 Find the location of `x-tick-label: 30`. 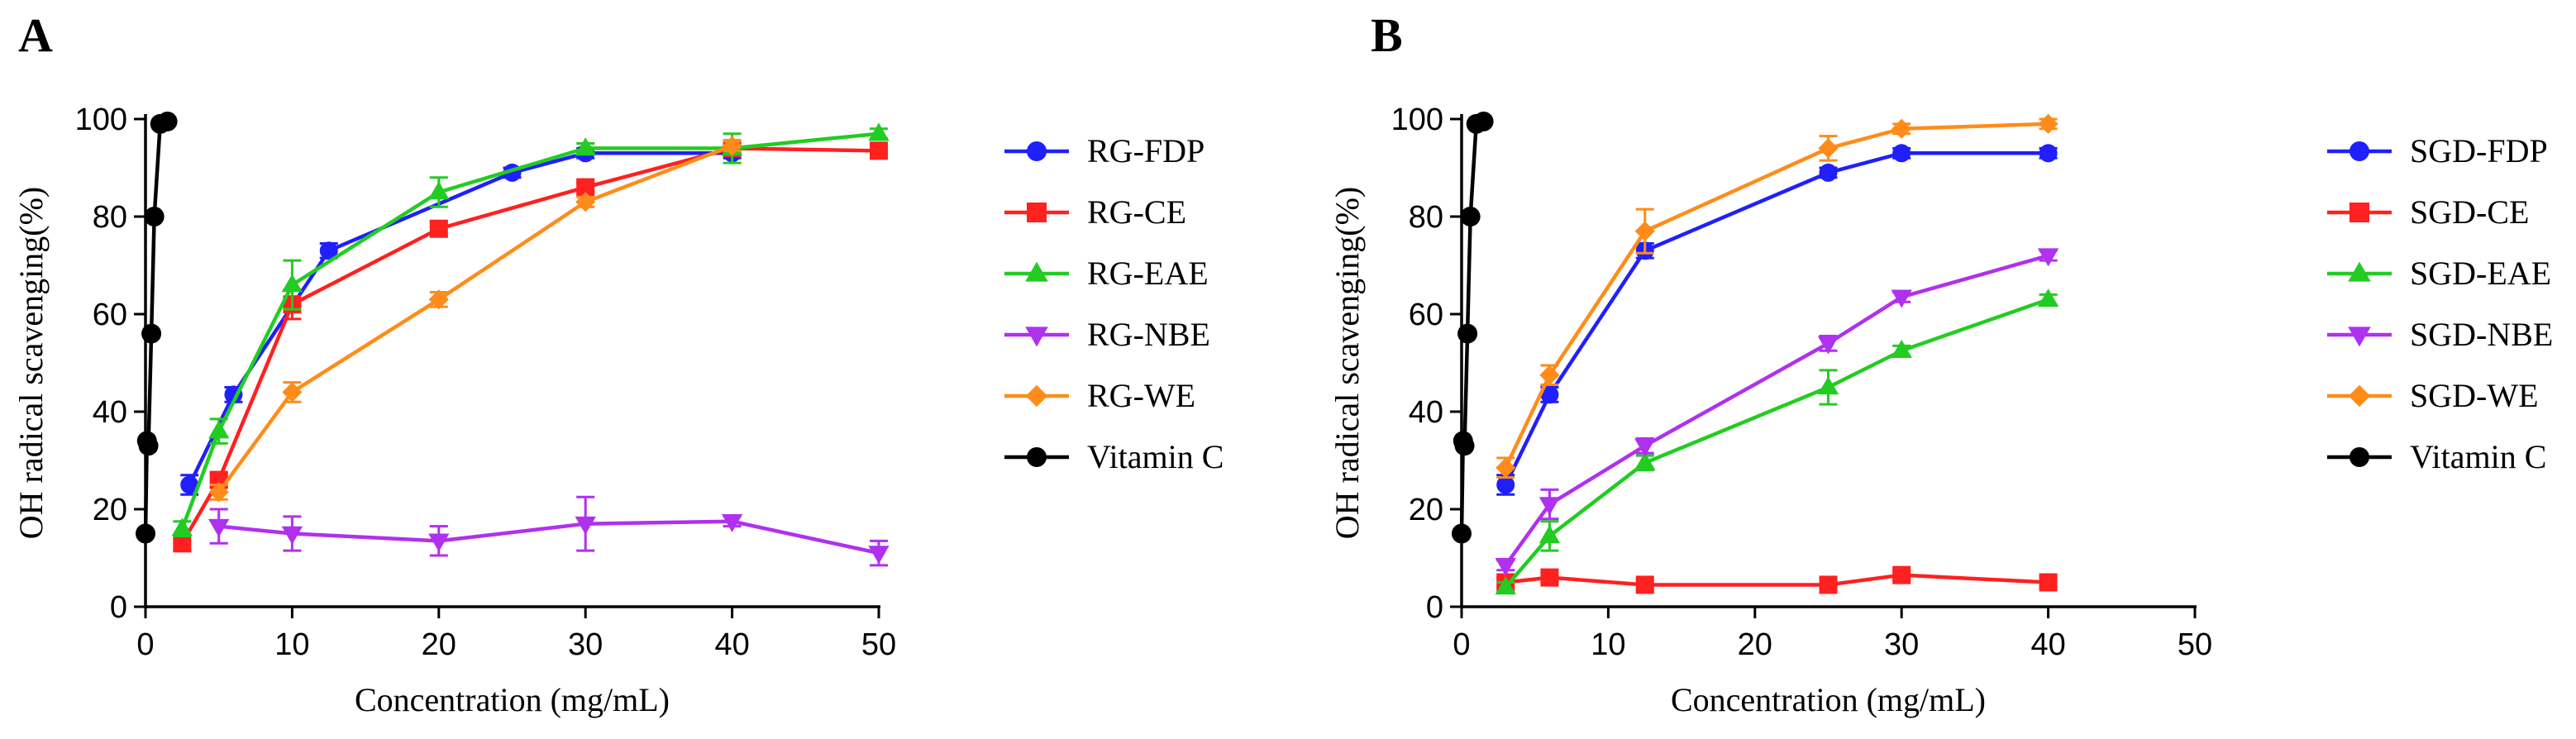

x-tick-label: 30 is located at coordinates (585, 645).